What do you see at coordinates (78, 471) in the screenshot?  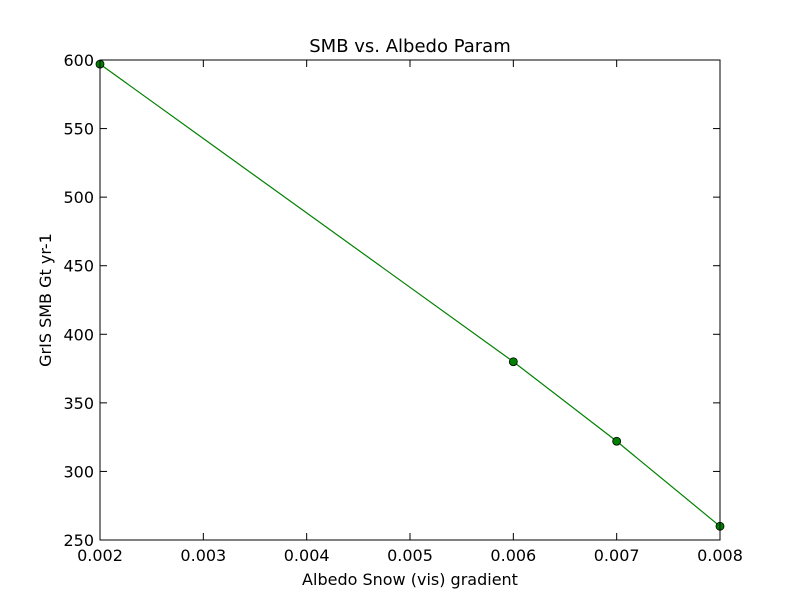 I see `y-tick-label: 300` at bounding box center [78, 471].